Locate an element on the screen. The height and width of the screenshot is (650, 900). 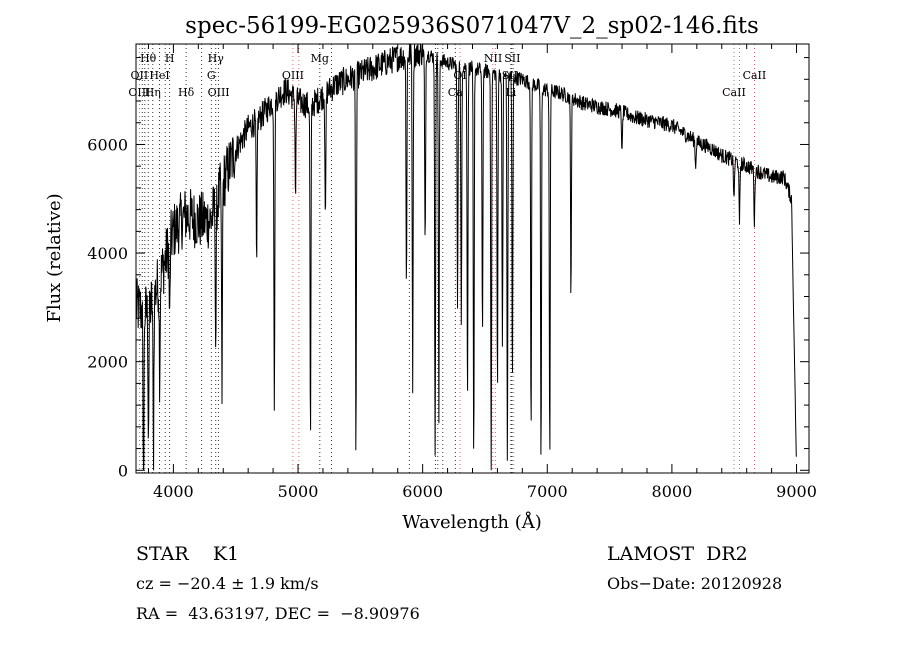
x-tick-label: 9000 is located at coordinates (796, 491).